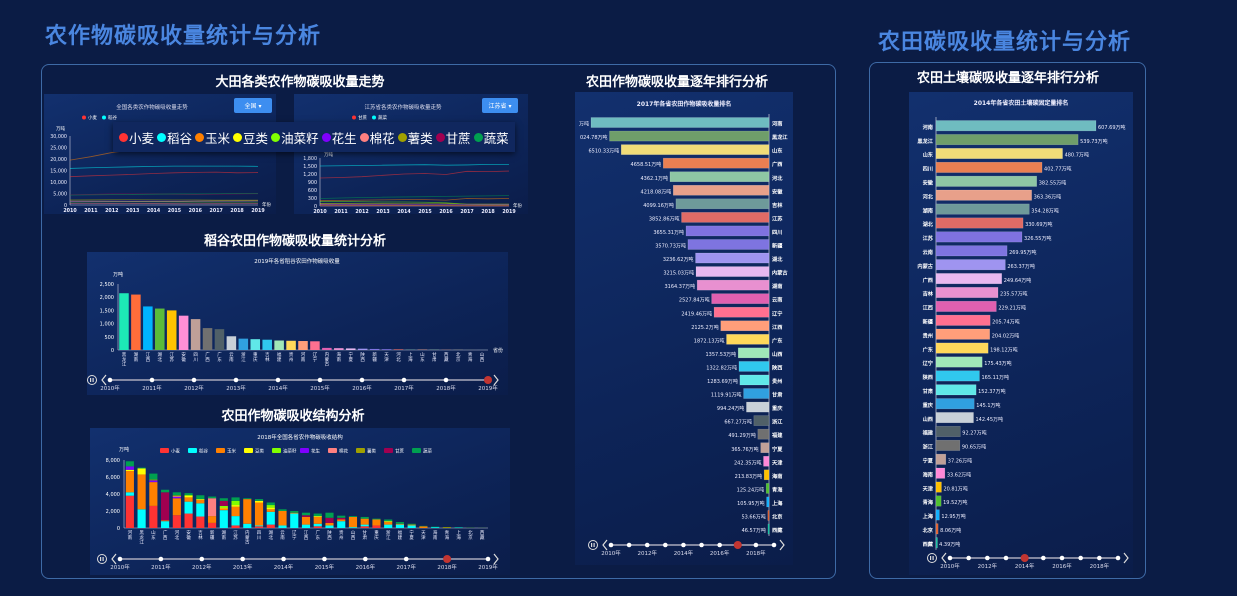 This screenshot has height=596, width=1237. I want to click on crop-legend-popup: 小麦 稻谷 玉米 豆类 油菜籽 花生 棉花 薯类 甘蔗 蔬菜, so click(314, 137).